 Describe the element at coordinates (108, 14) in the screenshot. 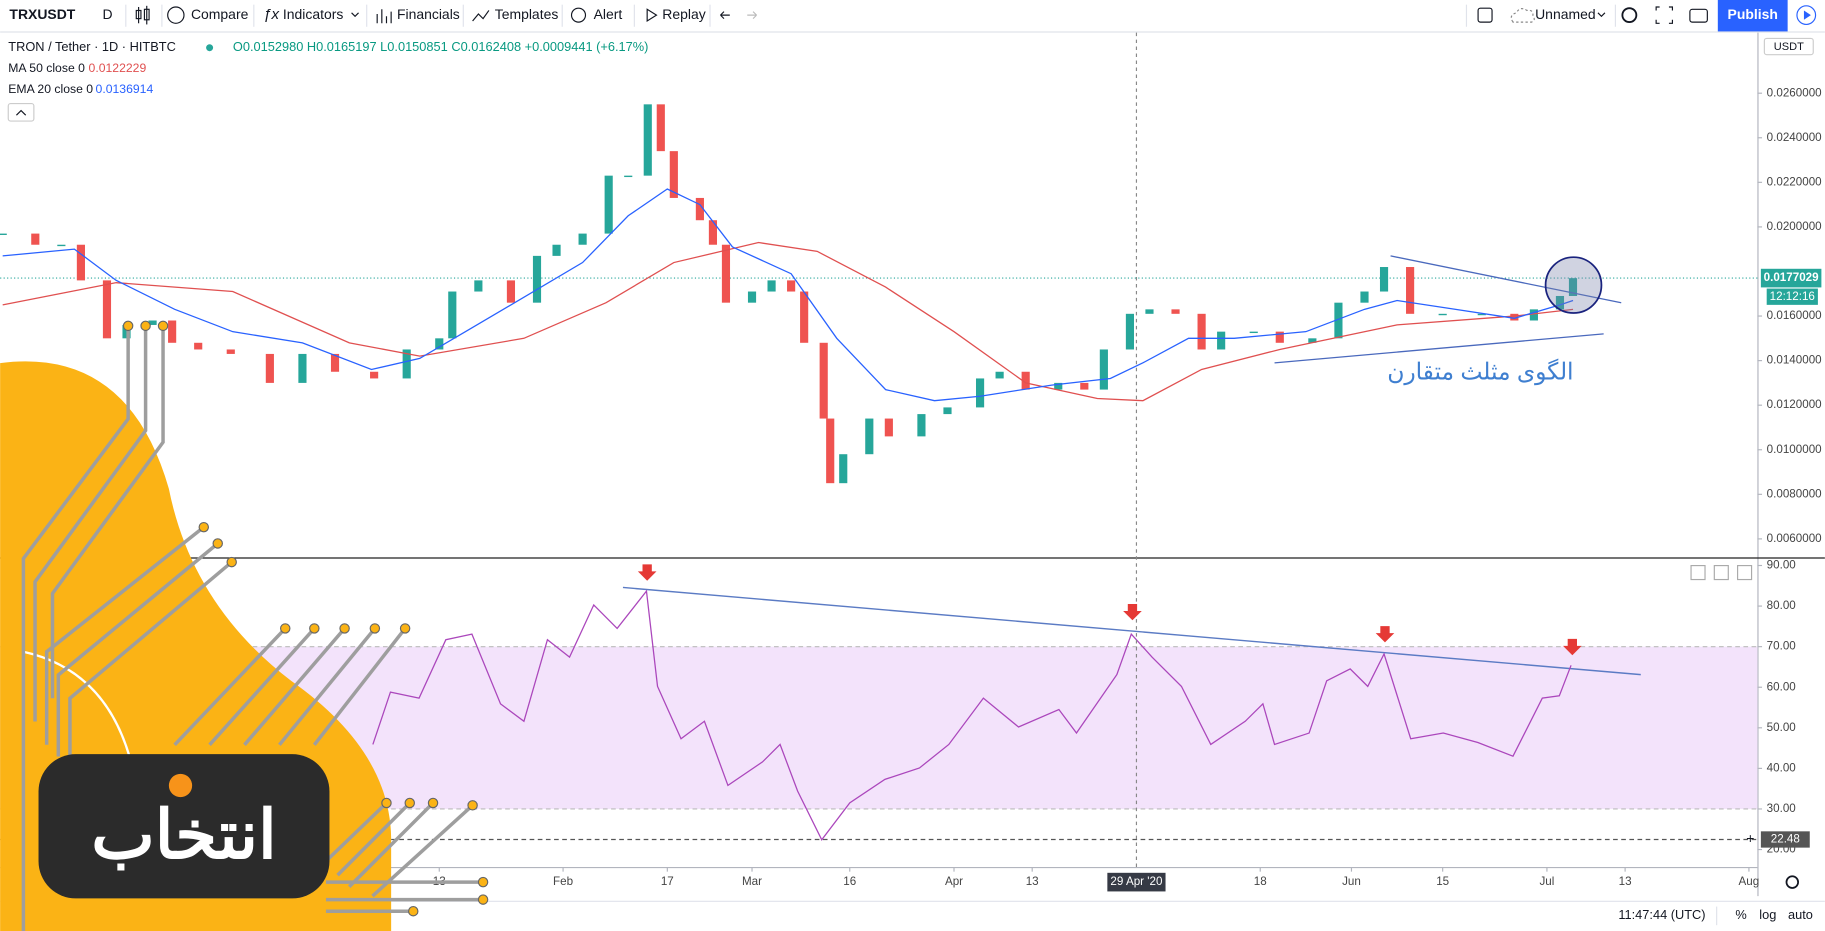

I see `interval: D` at that location.